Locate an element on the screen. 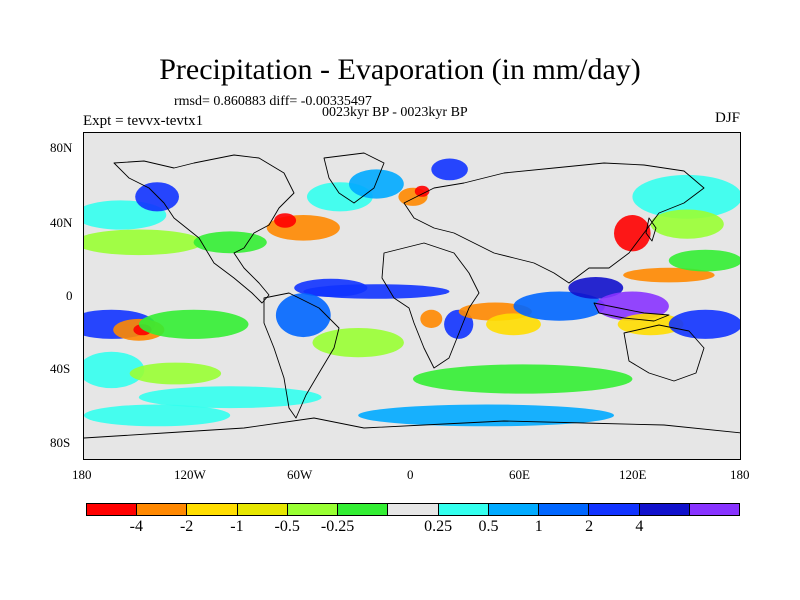 The width and height of the screenshot is (800, 600). lon-tick-120w: 120W is located at coordinates (190, 474).